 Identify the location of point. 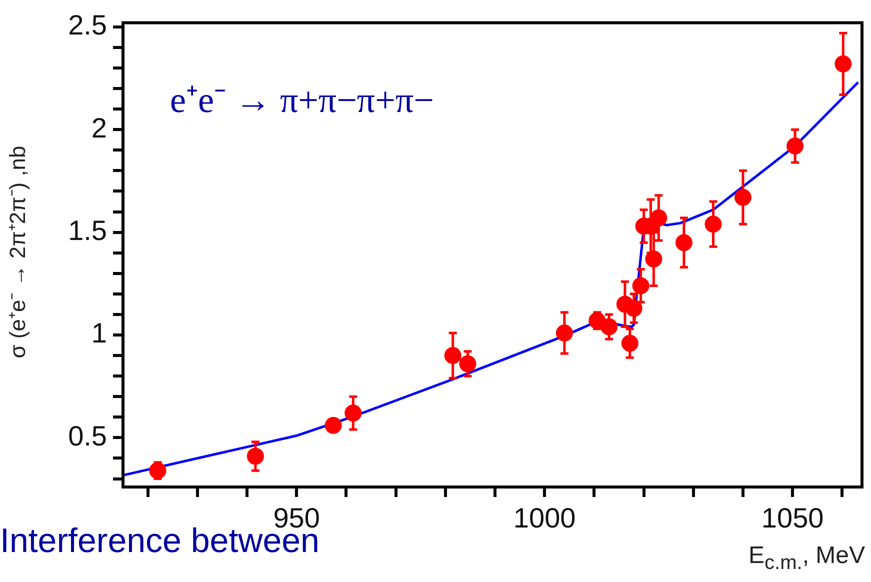
(333, 425).